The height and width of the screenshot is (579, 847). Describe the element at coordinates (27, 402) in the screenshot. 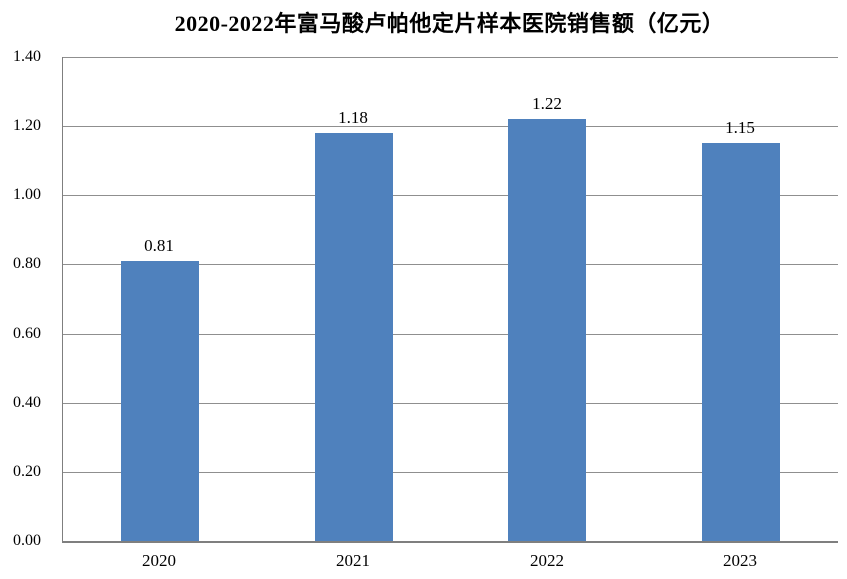

I see `y-axis-tick-label: 0.40` at that location.